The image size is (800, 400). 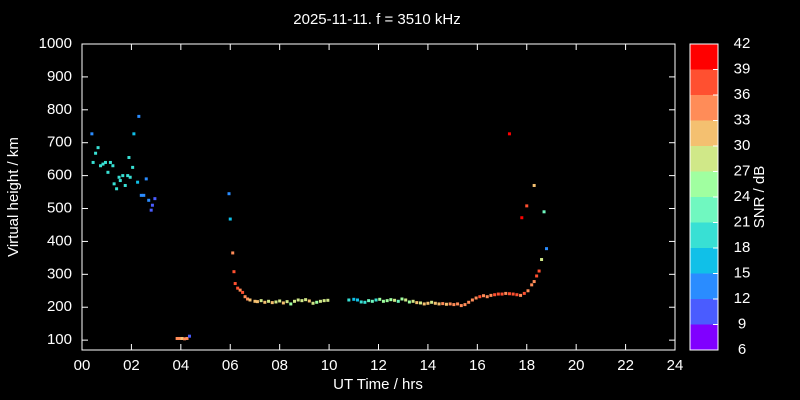 What do you see at coordinates (742, 43) in the screenshot?
I see `colorbar-tick-label: 42` at bounding box center [742, 43].